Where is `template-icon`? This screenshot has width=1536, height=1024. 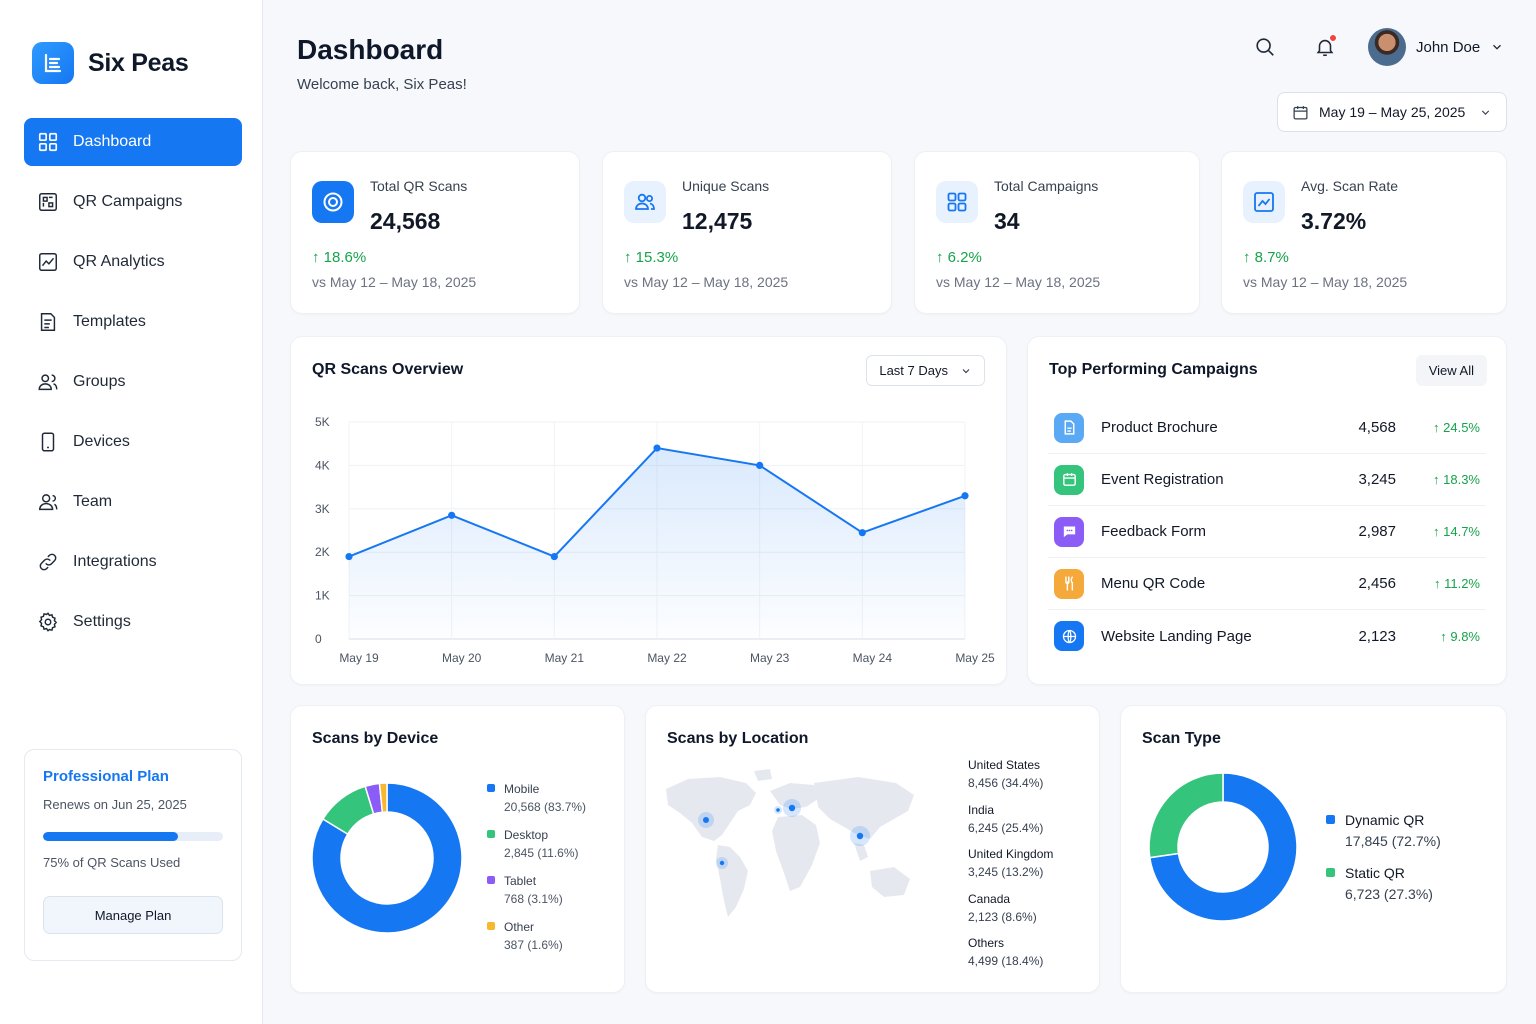 template-icon is located at coordinates (48, 322).